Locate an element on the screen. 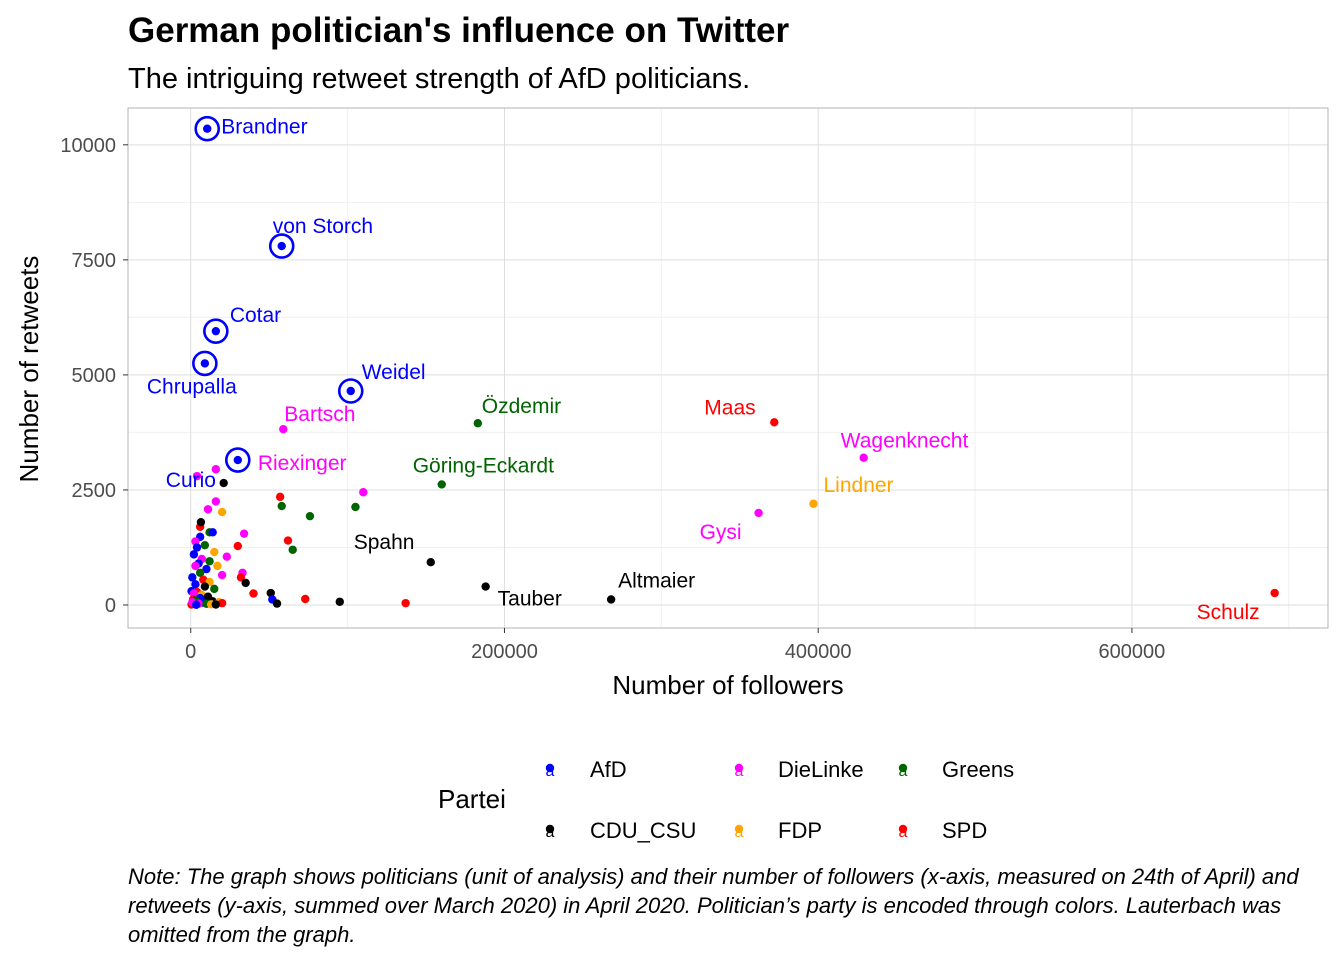 Image resolution: width=1344 pixels, height=965 pixels. chart-title: German politician's influence on Twitter is located at coordinates (458, 30).